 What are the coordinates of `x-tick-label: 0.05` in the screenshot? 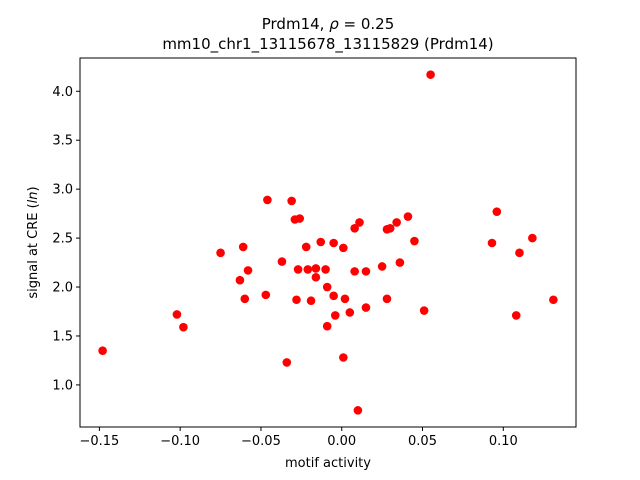 It's located at (422, 441).